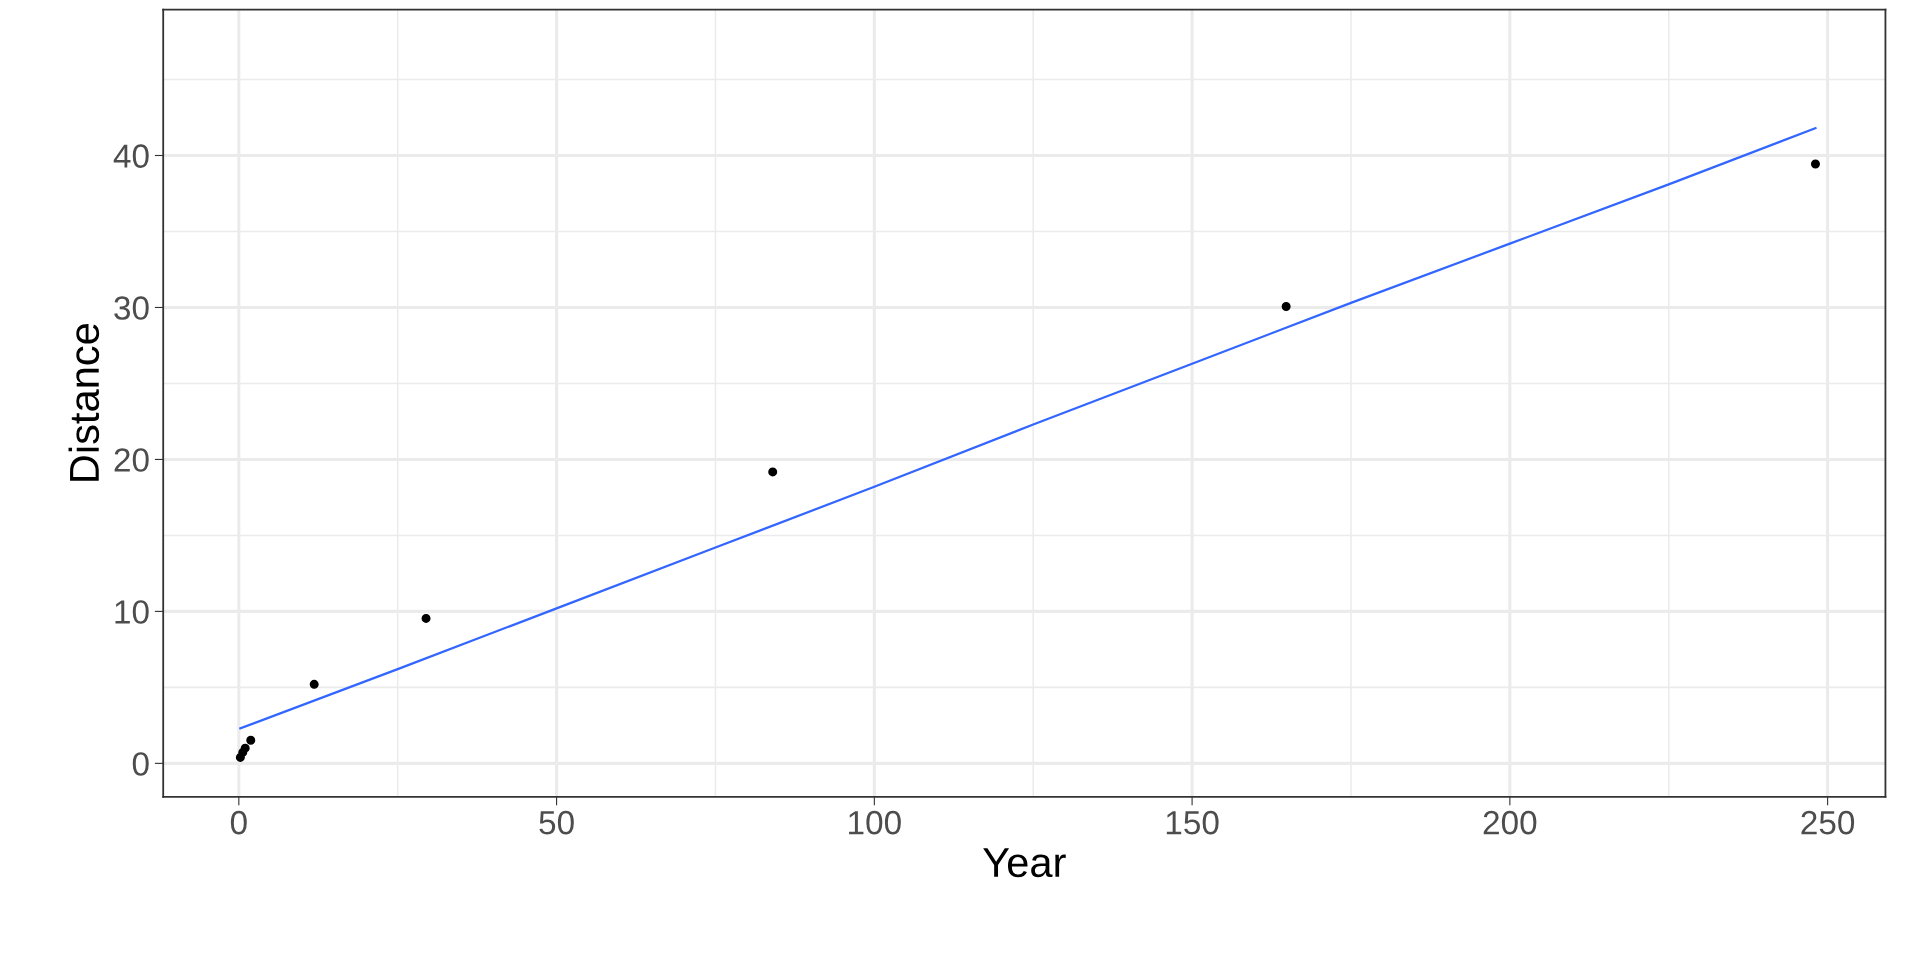 Image resolution: width=1920 pixels, height=960 pixels. I want to click on x-tick-label: 0, so click(238, 822).